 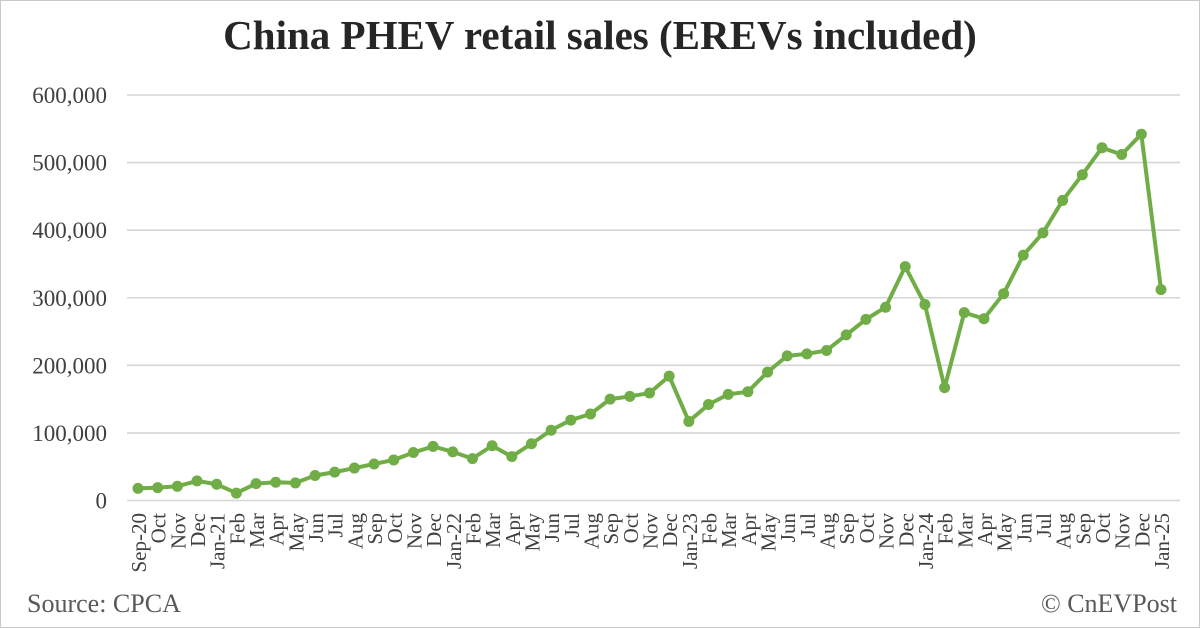 What do you see at coordinates (69, 95) in the screenshot?
I see `y-tick-label: 600,000` at bounding box center [69, 95].